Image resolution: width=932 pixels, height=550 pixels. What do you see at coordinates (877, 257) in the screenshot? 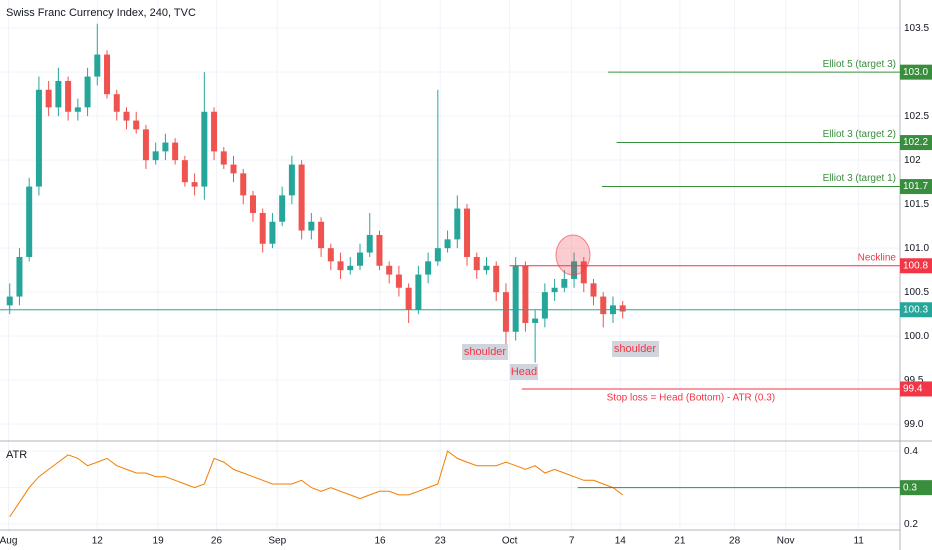
I see `annotation-text: Neckline` at bounding box center [877, 257].